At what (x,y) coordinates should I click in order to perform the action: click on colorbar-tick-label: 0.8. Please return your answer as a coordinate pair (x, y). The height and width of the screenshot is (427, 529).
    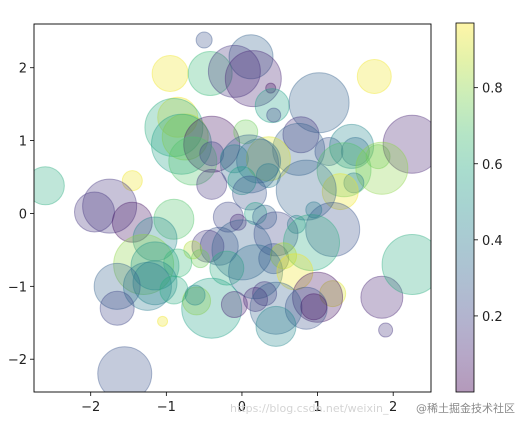
    Looking at the image, I should click on (492, 89).